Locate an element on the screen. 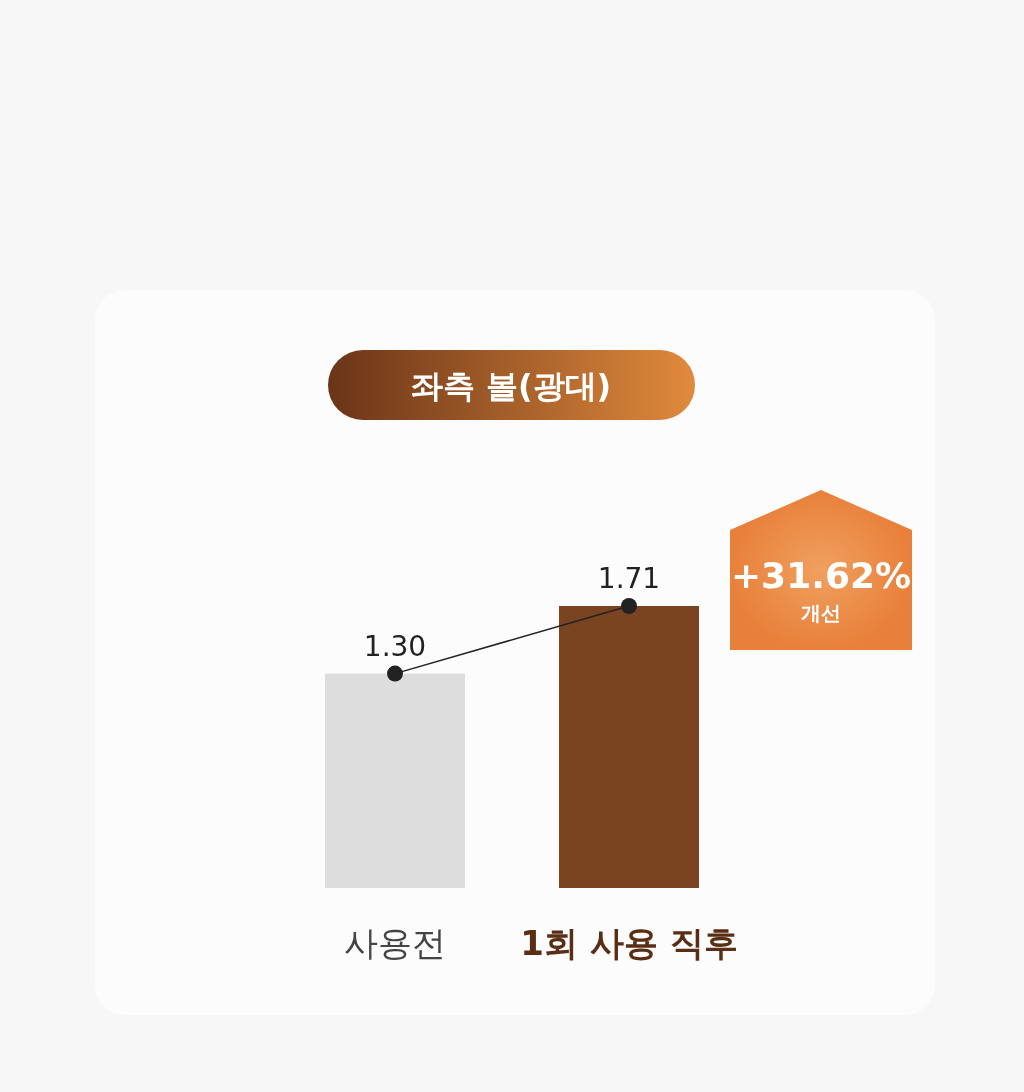 This screenshot has width=1024, height=1092. x-tick-label: 1회 사용 직후 is located at coordinates (629, 943).